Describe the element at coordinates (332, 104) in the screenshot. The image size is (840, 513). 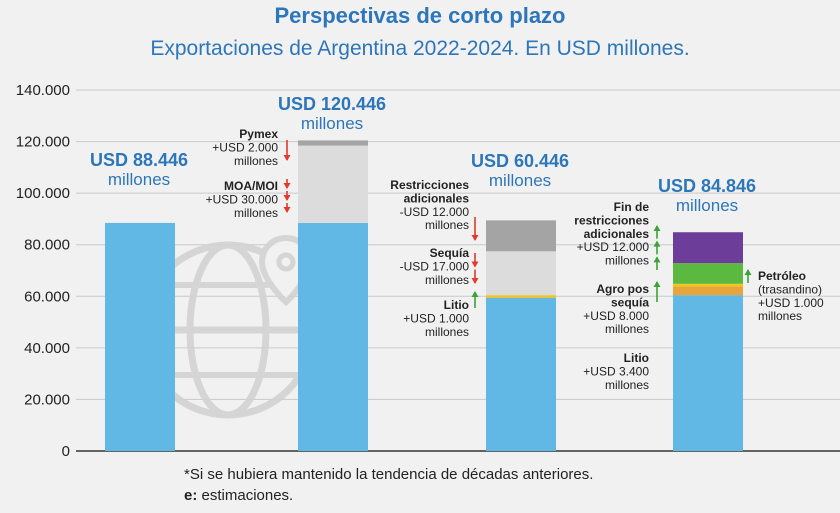
I see `bar-total-label: USD 120.446` at that location.